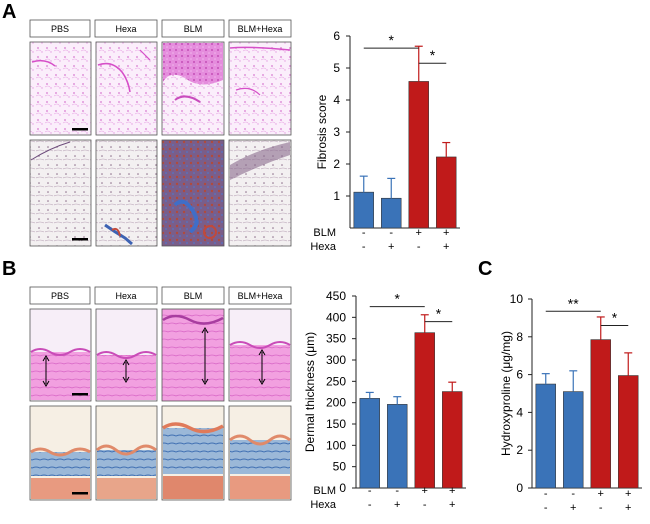 The image size is (650, 524). Describe the element at coordinates (600, 414) in the screenshot. I see `hydroxyproline-bar-blm` at that location.